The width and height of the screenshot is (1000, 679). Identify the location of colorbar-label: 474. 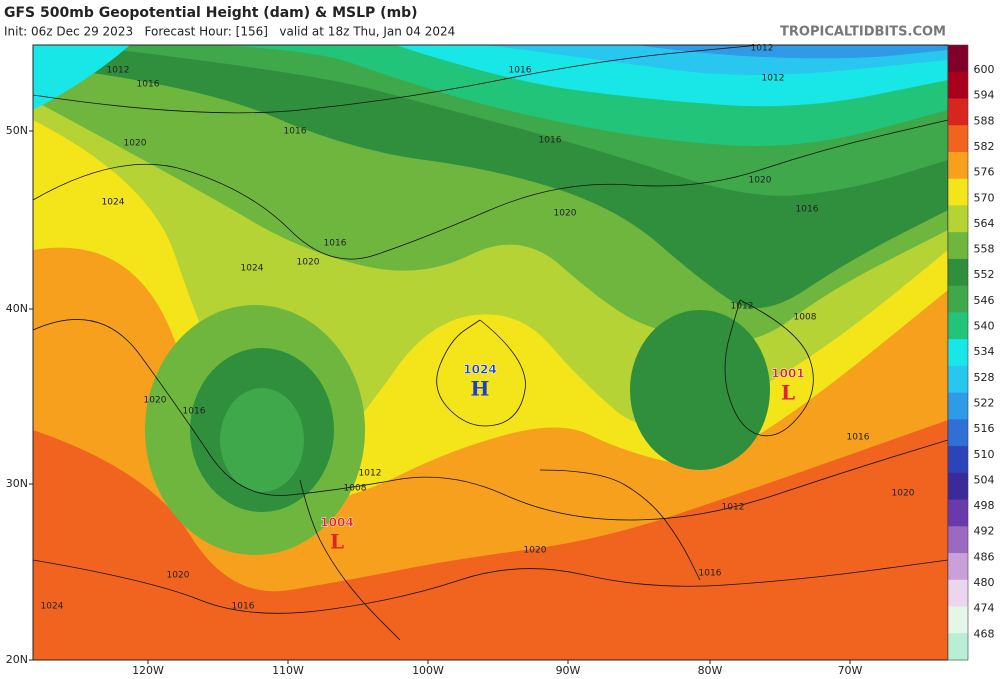
(984, 608).